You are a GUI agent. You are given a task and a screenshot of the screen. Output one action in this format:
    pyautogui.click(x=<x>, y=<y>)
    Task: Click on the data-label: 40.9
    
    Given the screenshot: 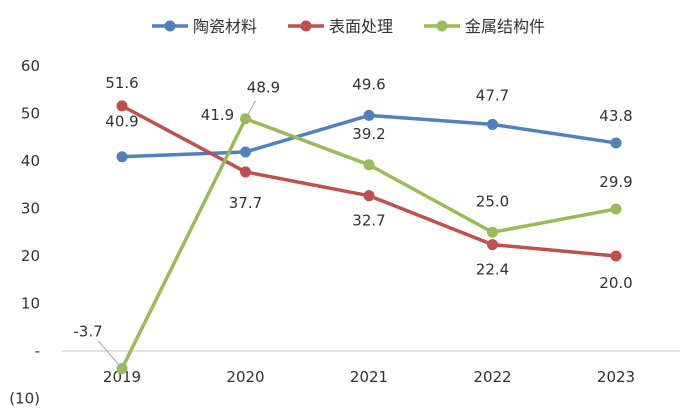 What is the action you would take?
    pyautogui.click(x=121, y=122)
    